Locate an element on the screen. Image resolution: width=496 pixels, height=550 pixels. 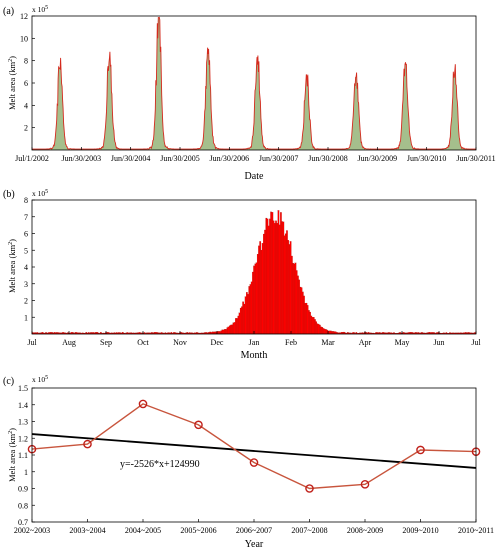
panel-a-x-tick-label: Jun/30/2008 is located at coordinates (328, 158).